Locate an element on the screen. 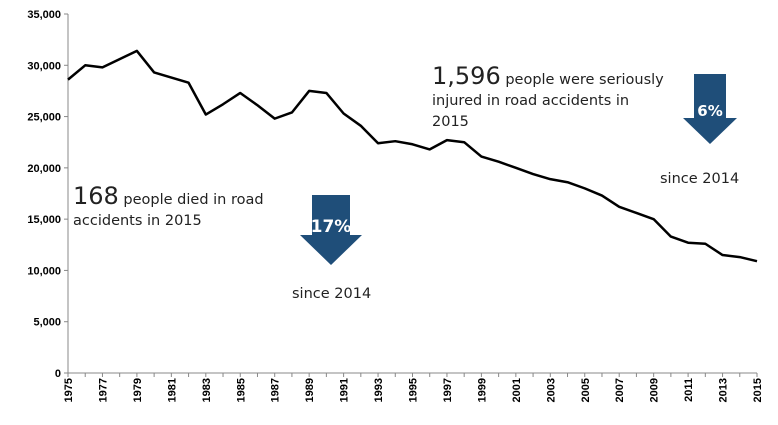  y-tick-label: 20,000 is located at coordinates (44, 169).